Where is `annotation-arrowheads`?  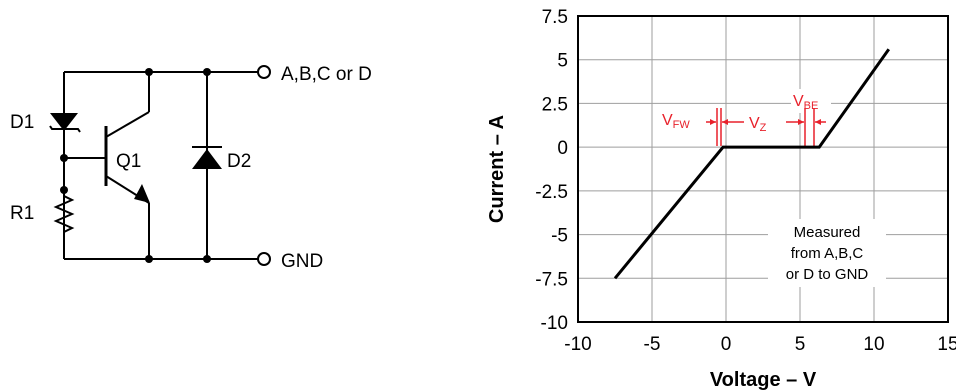
annotation-arrowheads is located at coordinates (765, 122).